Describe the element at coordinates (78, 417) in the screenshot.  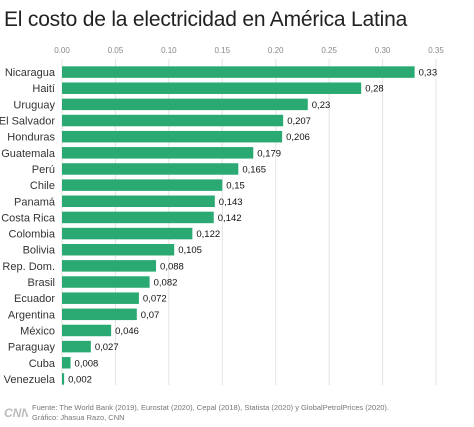
I see `credit-note: Gráfico: Jhasua Razo, CNN` at that location.